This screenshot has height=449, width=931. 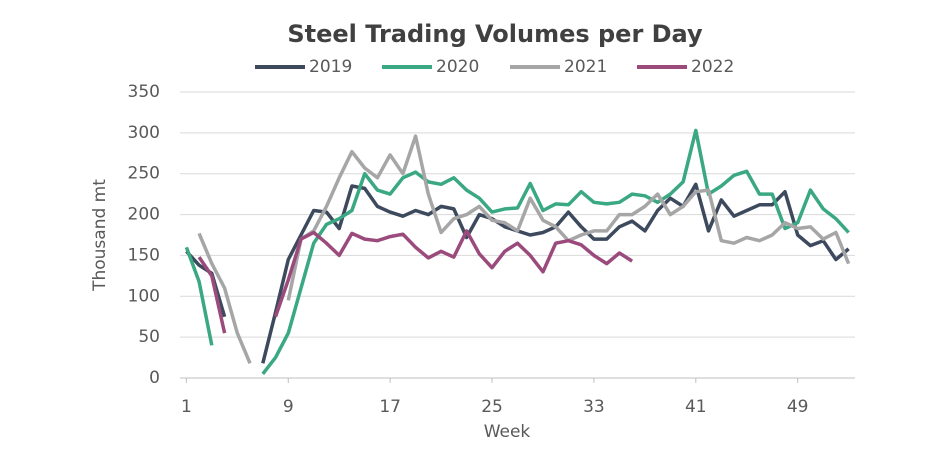 What do you see at coordinates (507, 432) in the screenshot?
I see `x-axis-label: Week` at bounding box center [507, 432].